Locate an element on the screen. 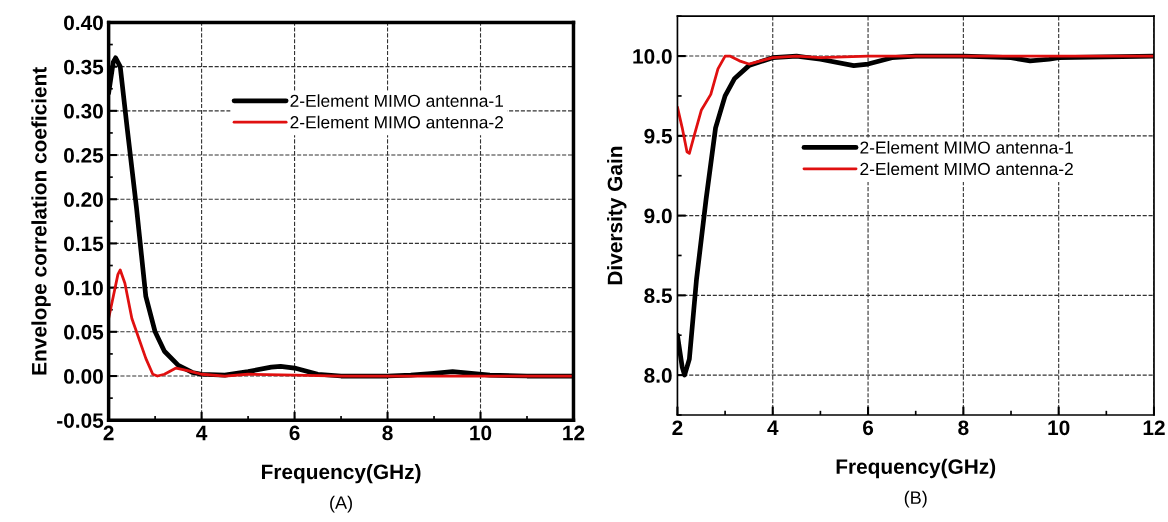 The image size is (1168, 522). y-tick-label: 0.25 is located at coordinates (84, 155).